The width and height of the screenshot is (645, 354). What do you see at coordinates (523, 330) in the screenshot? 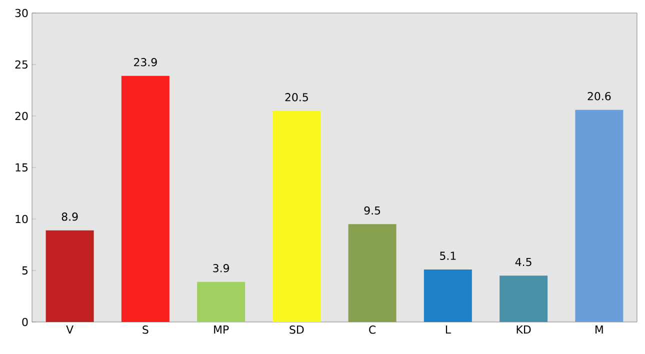
I see `x-tick-label: KD` at bounding box center [523, 330].